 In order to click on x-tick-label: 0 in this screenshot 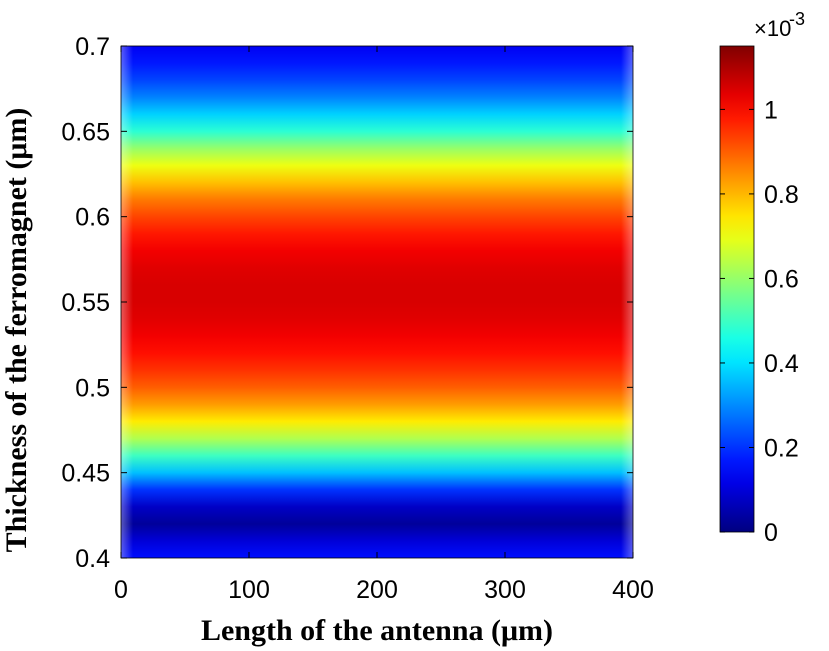, I will do `click(121, 590)`.